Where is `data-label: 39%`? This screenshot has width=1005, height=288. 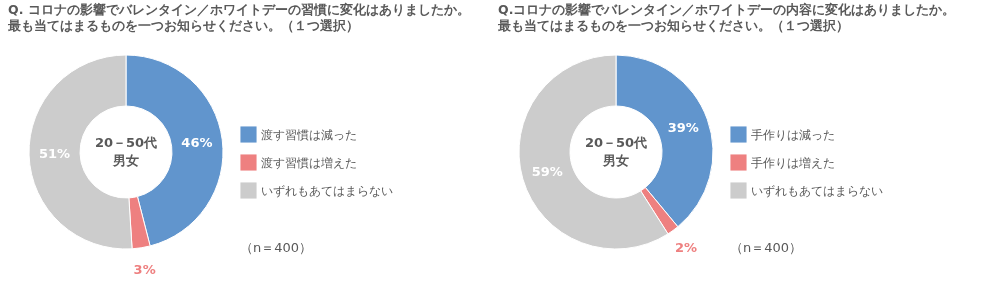
data-label: 39% is located at coordinates (683, 127).